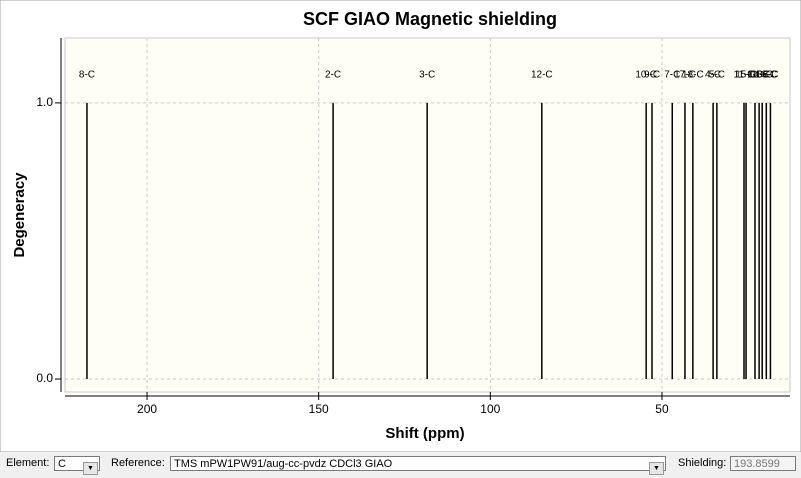  Describe the element at coordinates (44, 102) in the screenshot. I see `y-tick-label: 1.0` at that location.